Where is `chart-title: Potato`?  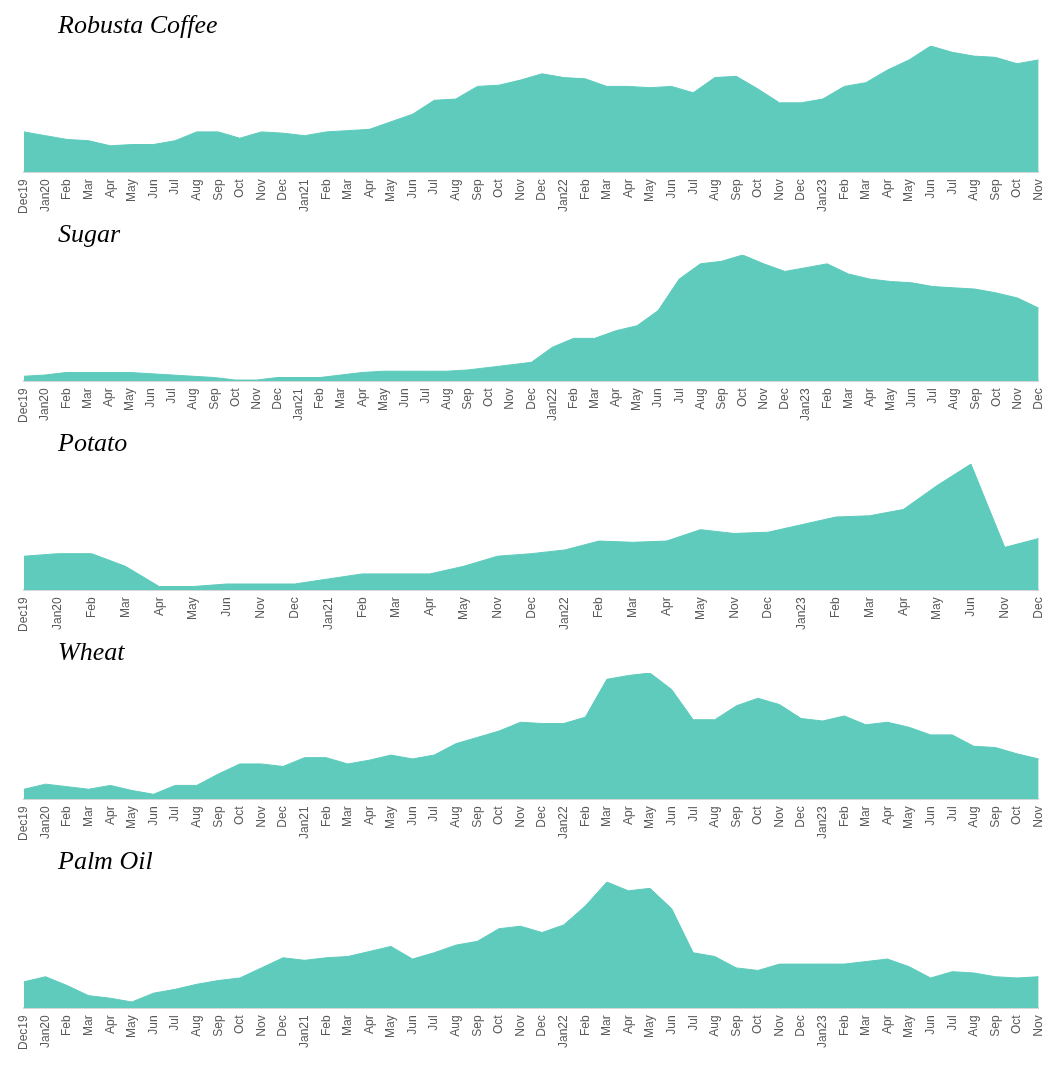
chart-title: Potato is located at coordinates (93, 443).